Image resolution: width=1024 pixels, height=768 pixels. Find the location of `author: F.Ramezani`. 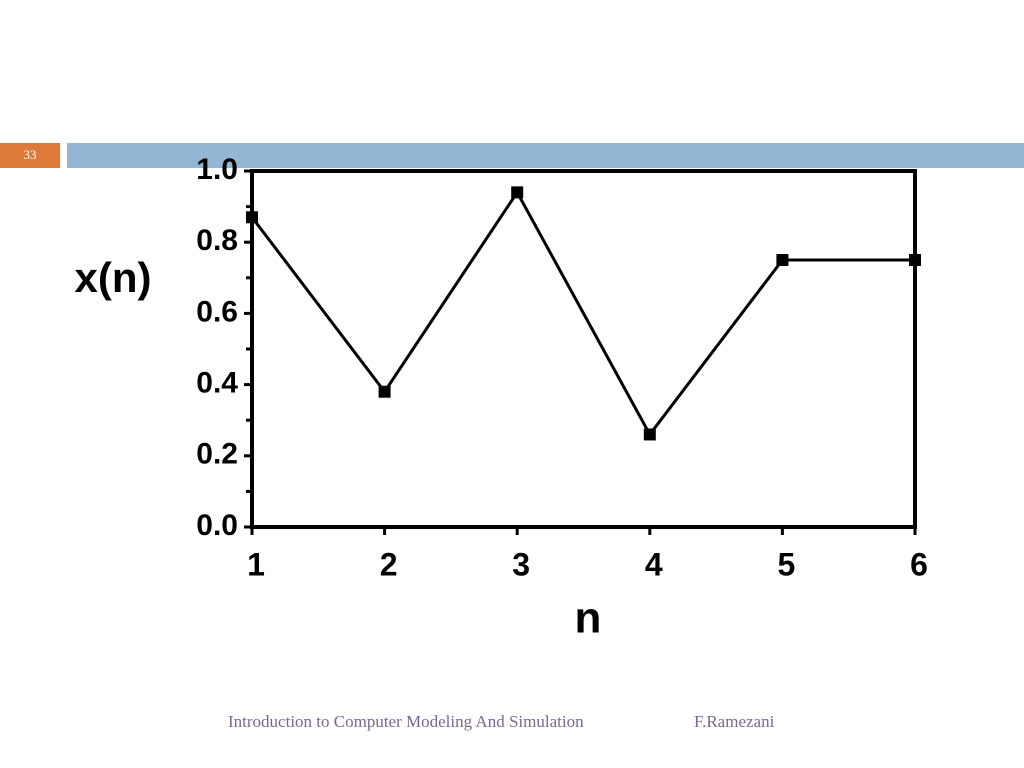

author: F.Ramezani is located at coordinates (734, 721).